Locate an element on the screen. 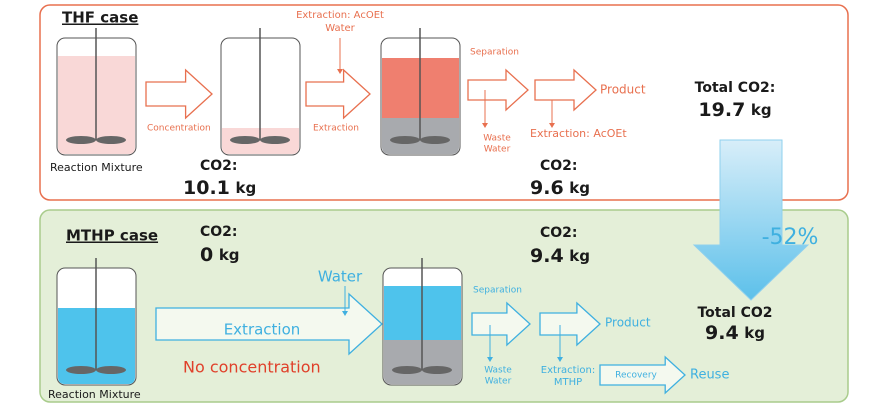 The height and width of the screenshot is (407, 884). co2-value: 9.6 kg is located at coordinates (560, 188).